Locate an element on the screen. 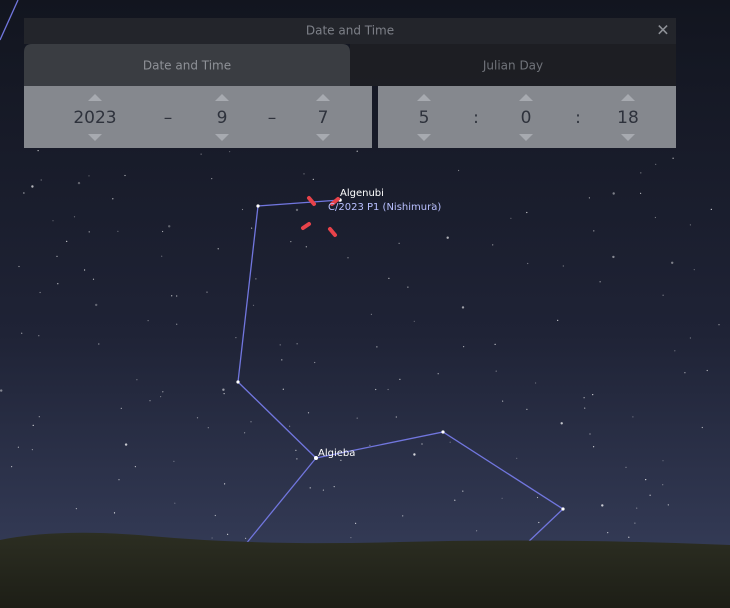 The height and width of the screenshot is (608, 730). spin-value: 7 is located at coordinates (323, 118).